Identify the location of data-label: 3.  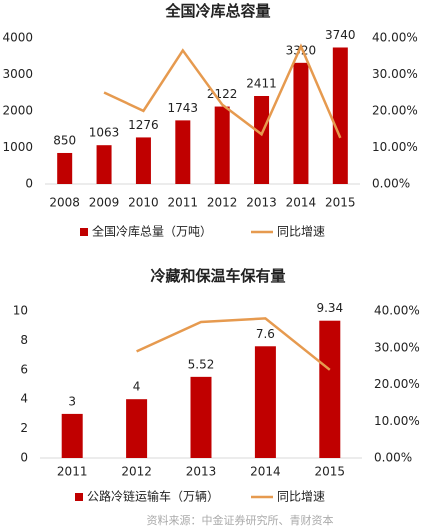
(72, 401).